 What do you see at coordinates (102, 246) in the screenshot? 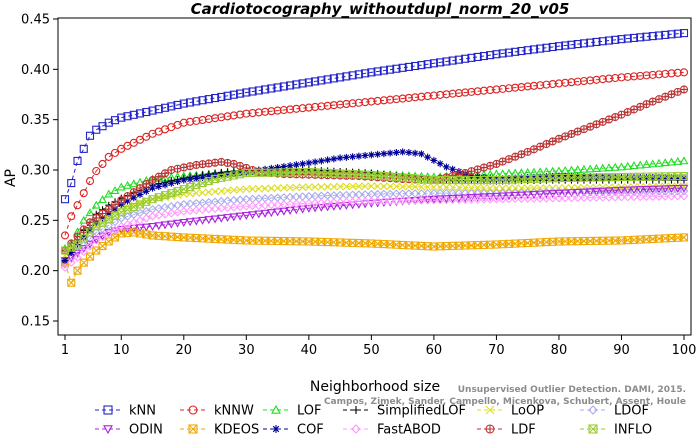
I see `point-kdeos` at bounding box center [102, 246].